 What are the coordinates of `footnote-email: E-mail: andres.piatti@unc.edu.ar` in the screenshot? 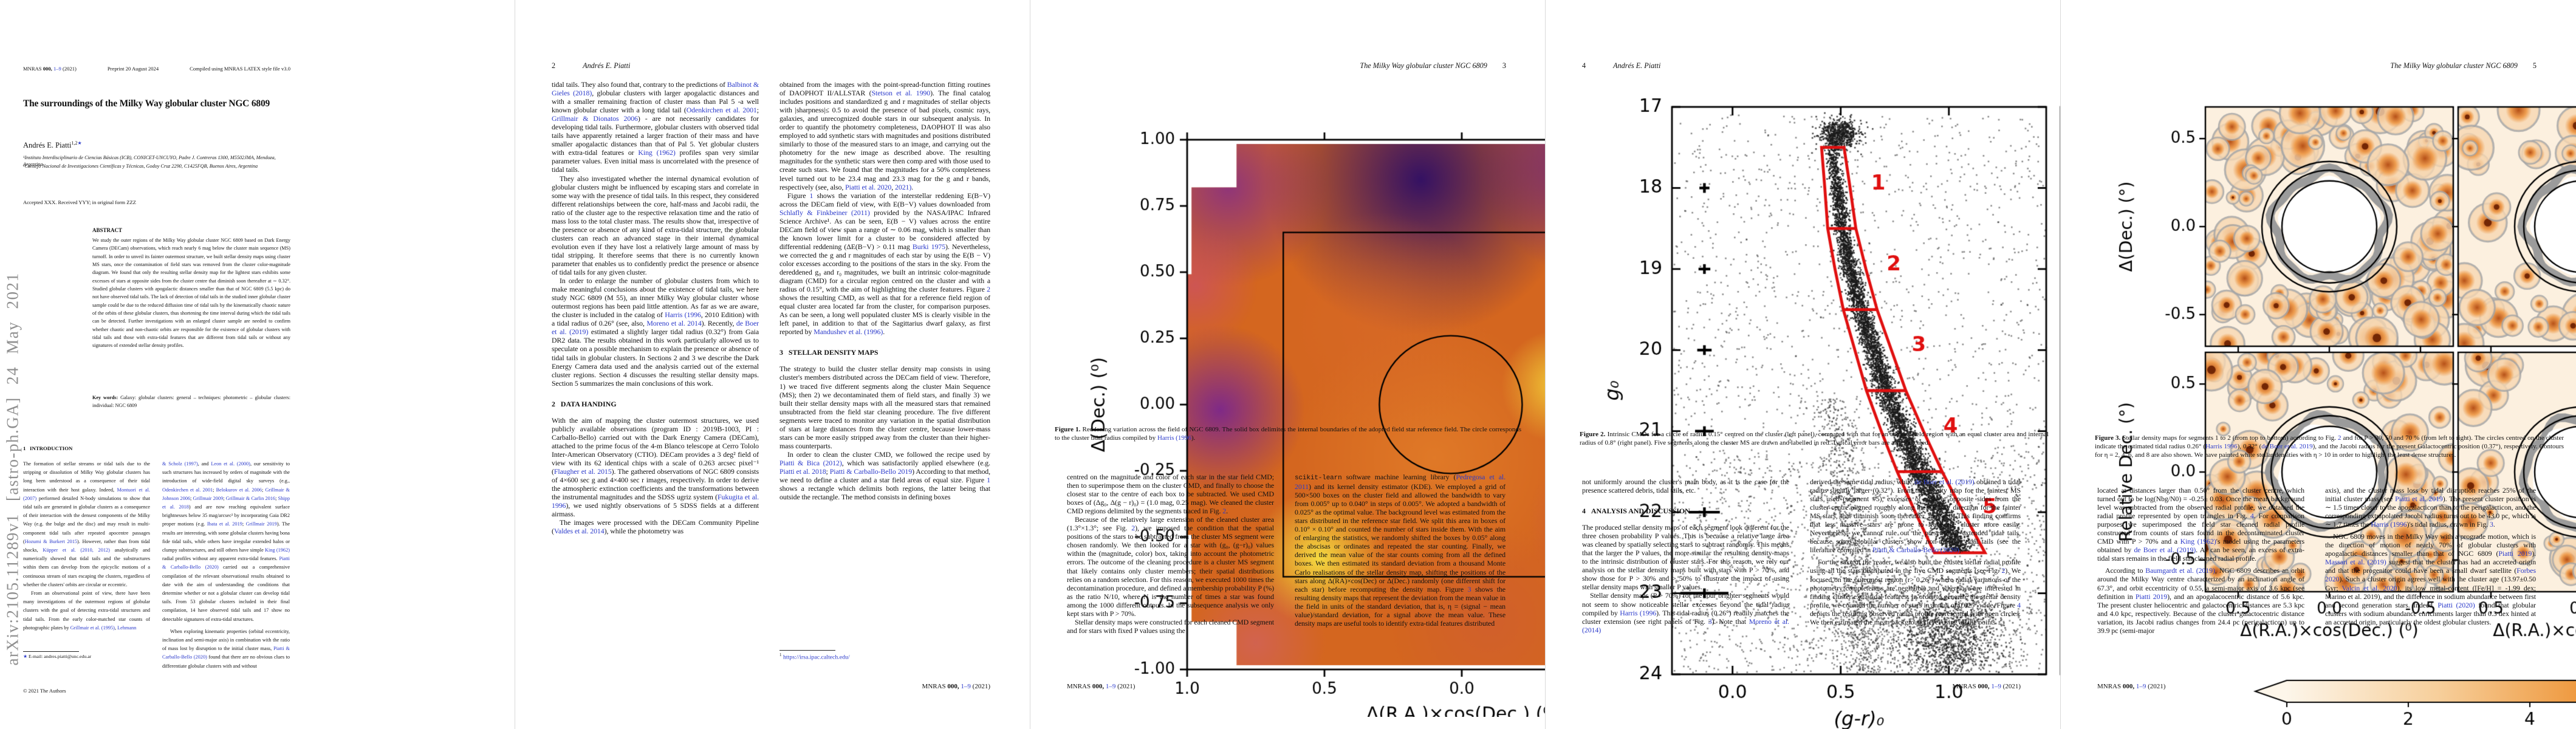 It's located at (60, 656).